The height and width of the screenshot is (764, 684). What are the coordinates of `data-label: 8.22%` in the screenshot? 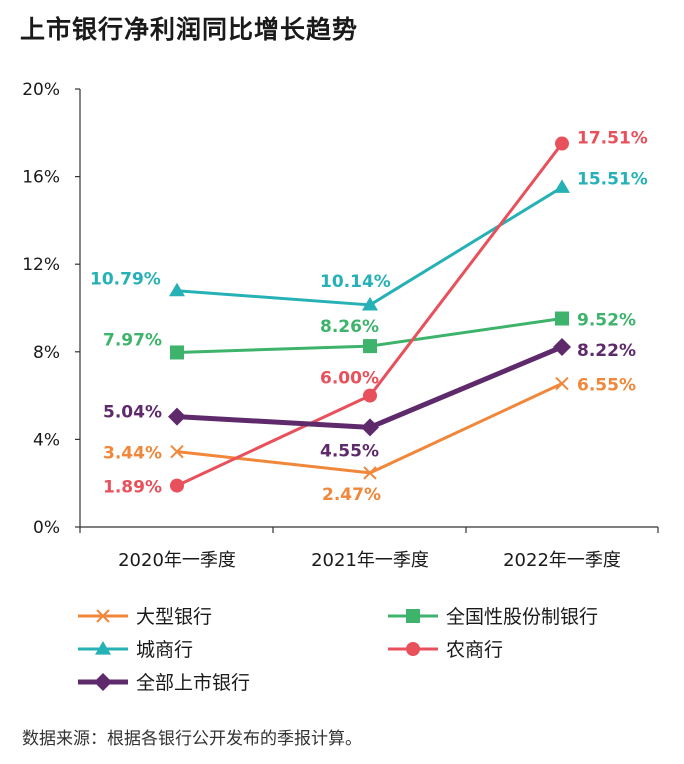 It's located at (606, 351).